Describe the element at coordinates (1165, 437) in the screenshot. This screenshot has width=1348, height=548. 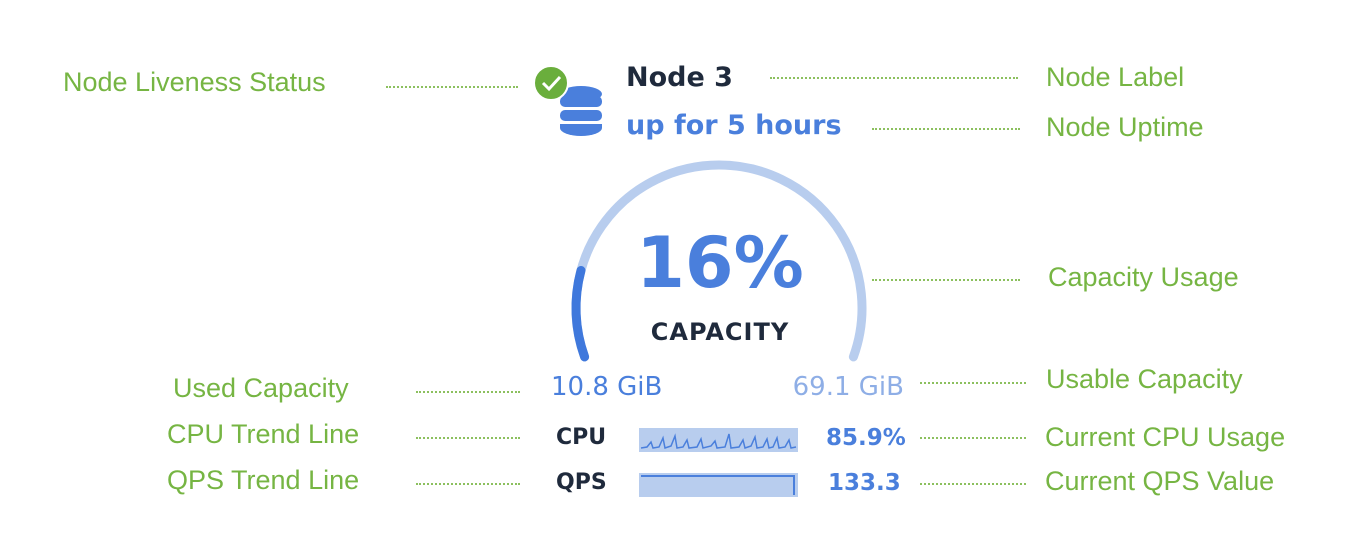
I see `annotation-cpu-current: Current CPU Usage` at that location.